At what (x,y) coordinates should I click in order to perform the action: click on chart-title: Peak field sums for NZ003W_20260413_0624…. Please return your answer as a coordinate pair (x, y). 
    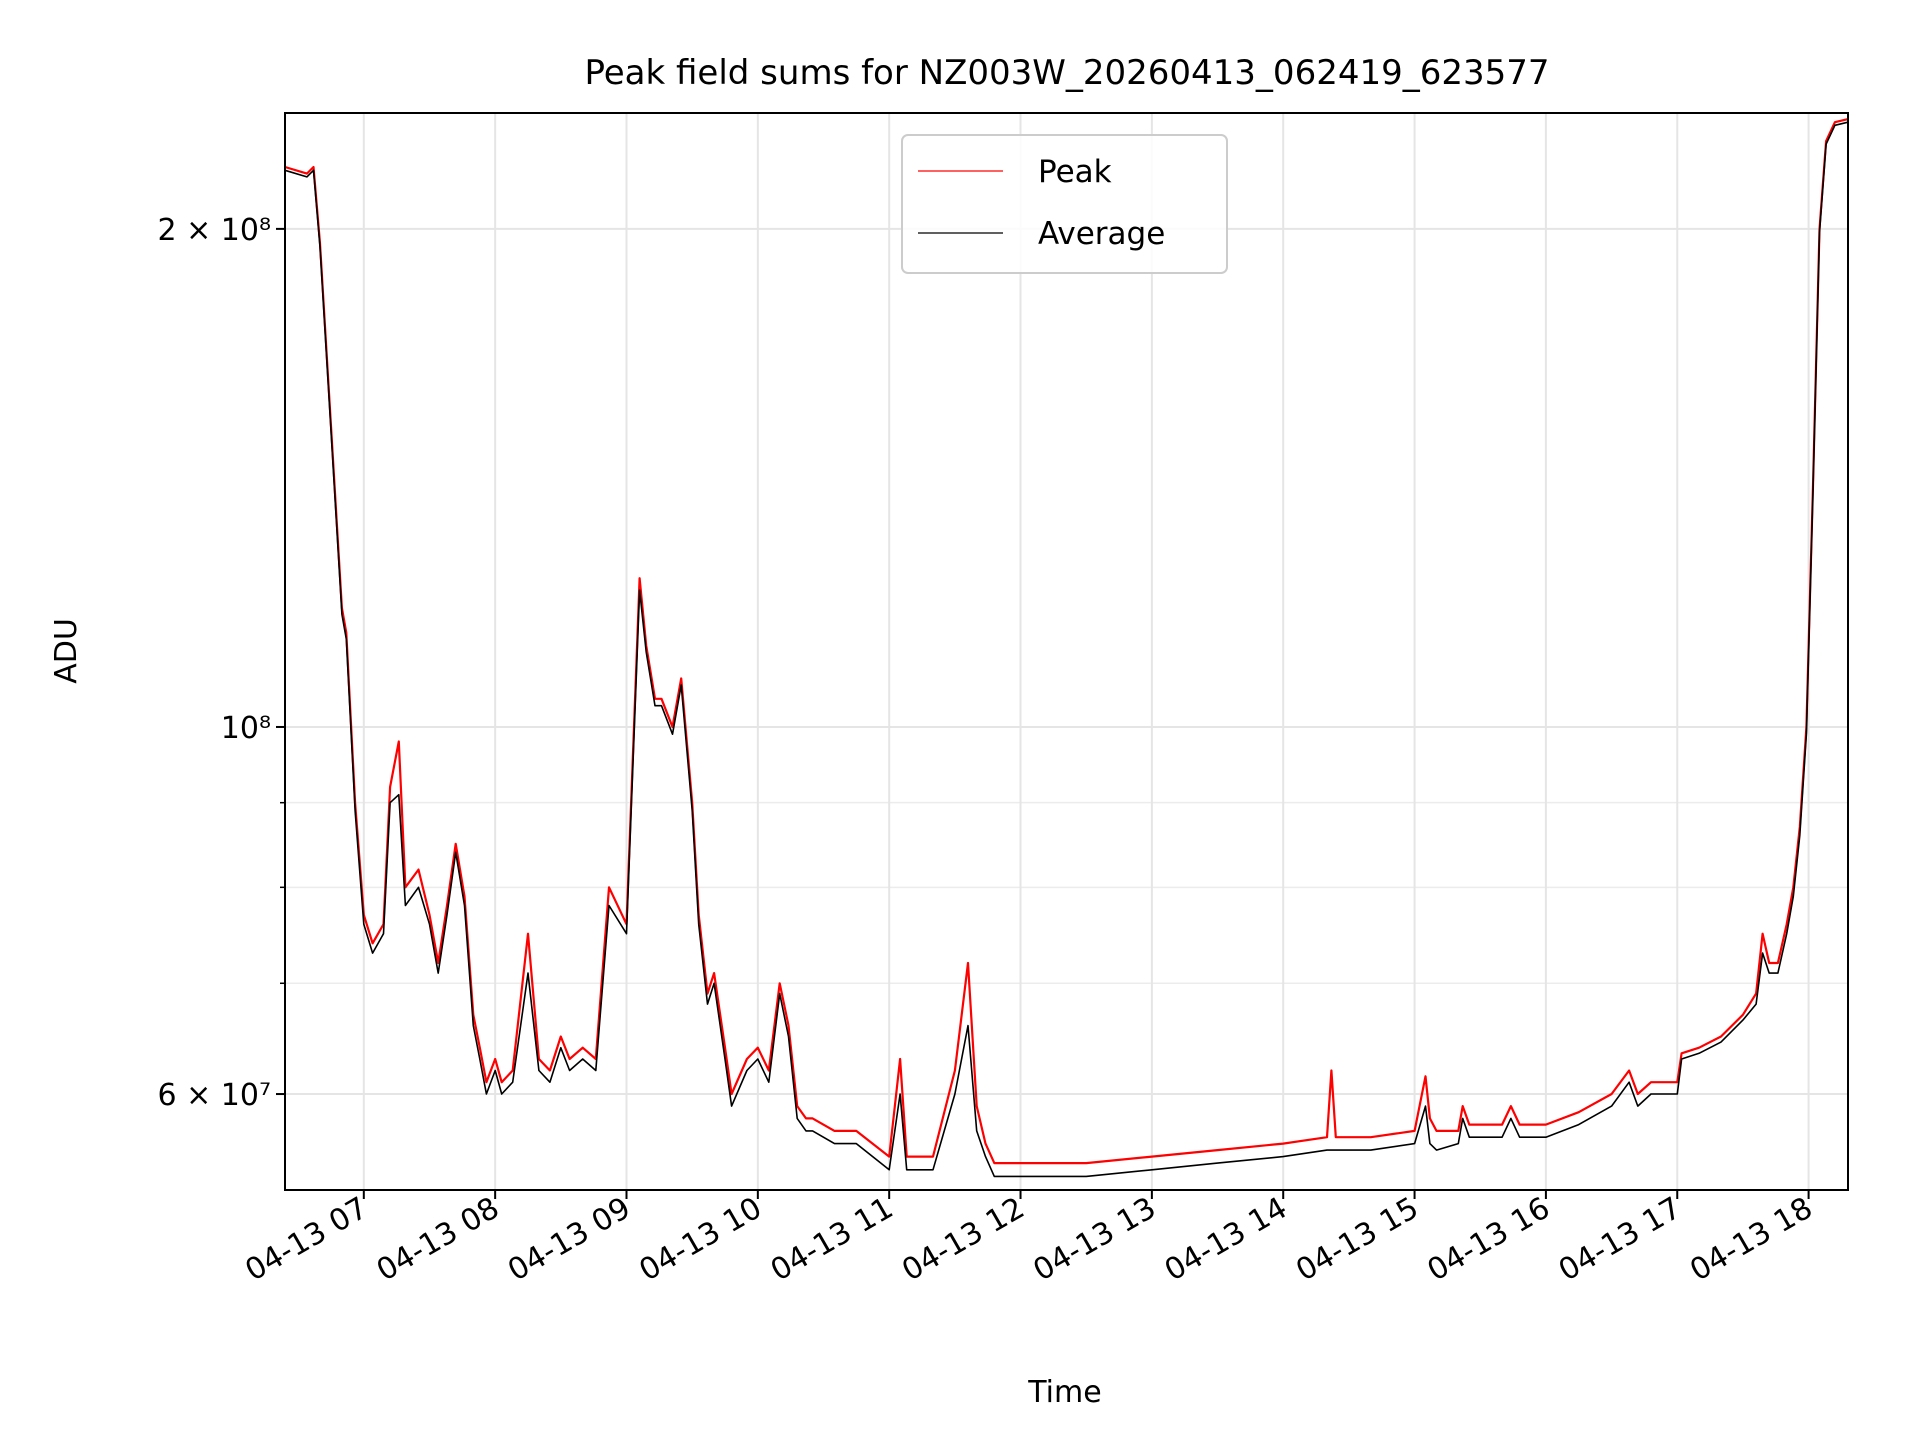
    Looking at the image, I should click on (1066, 73).